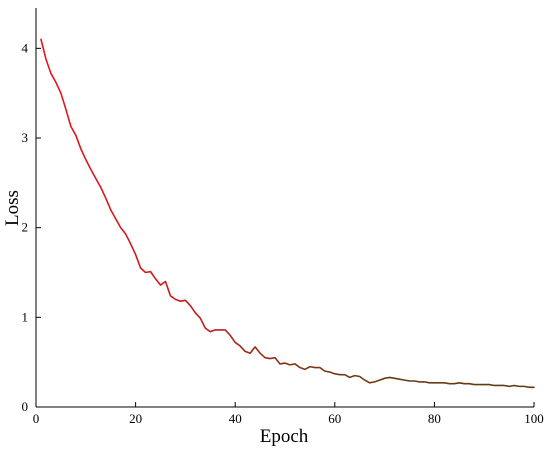 Image resolution: width=550 pixels, height=450 pixels. Describe the element at coordinates (25, 137) in the screenshot. I see `y-tick-label: 3` at that location.